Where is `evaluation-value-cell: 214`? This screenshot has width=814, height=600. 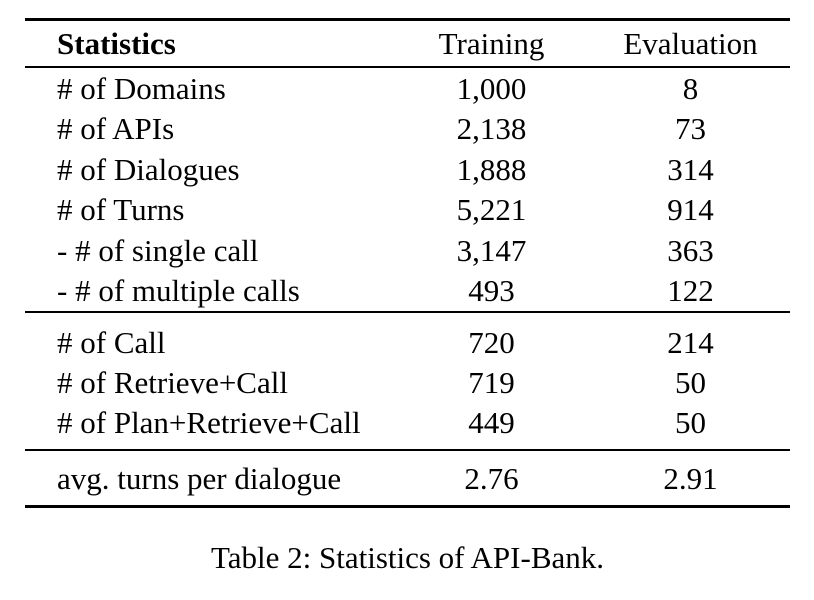 evaluation-value-cell: 214 is located at coordinates (690, 342).